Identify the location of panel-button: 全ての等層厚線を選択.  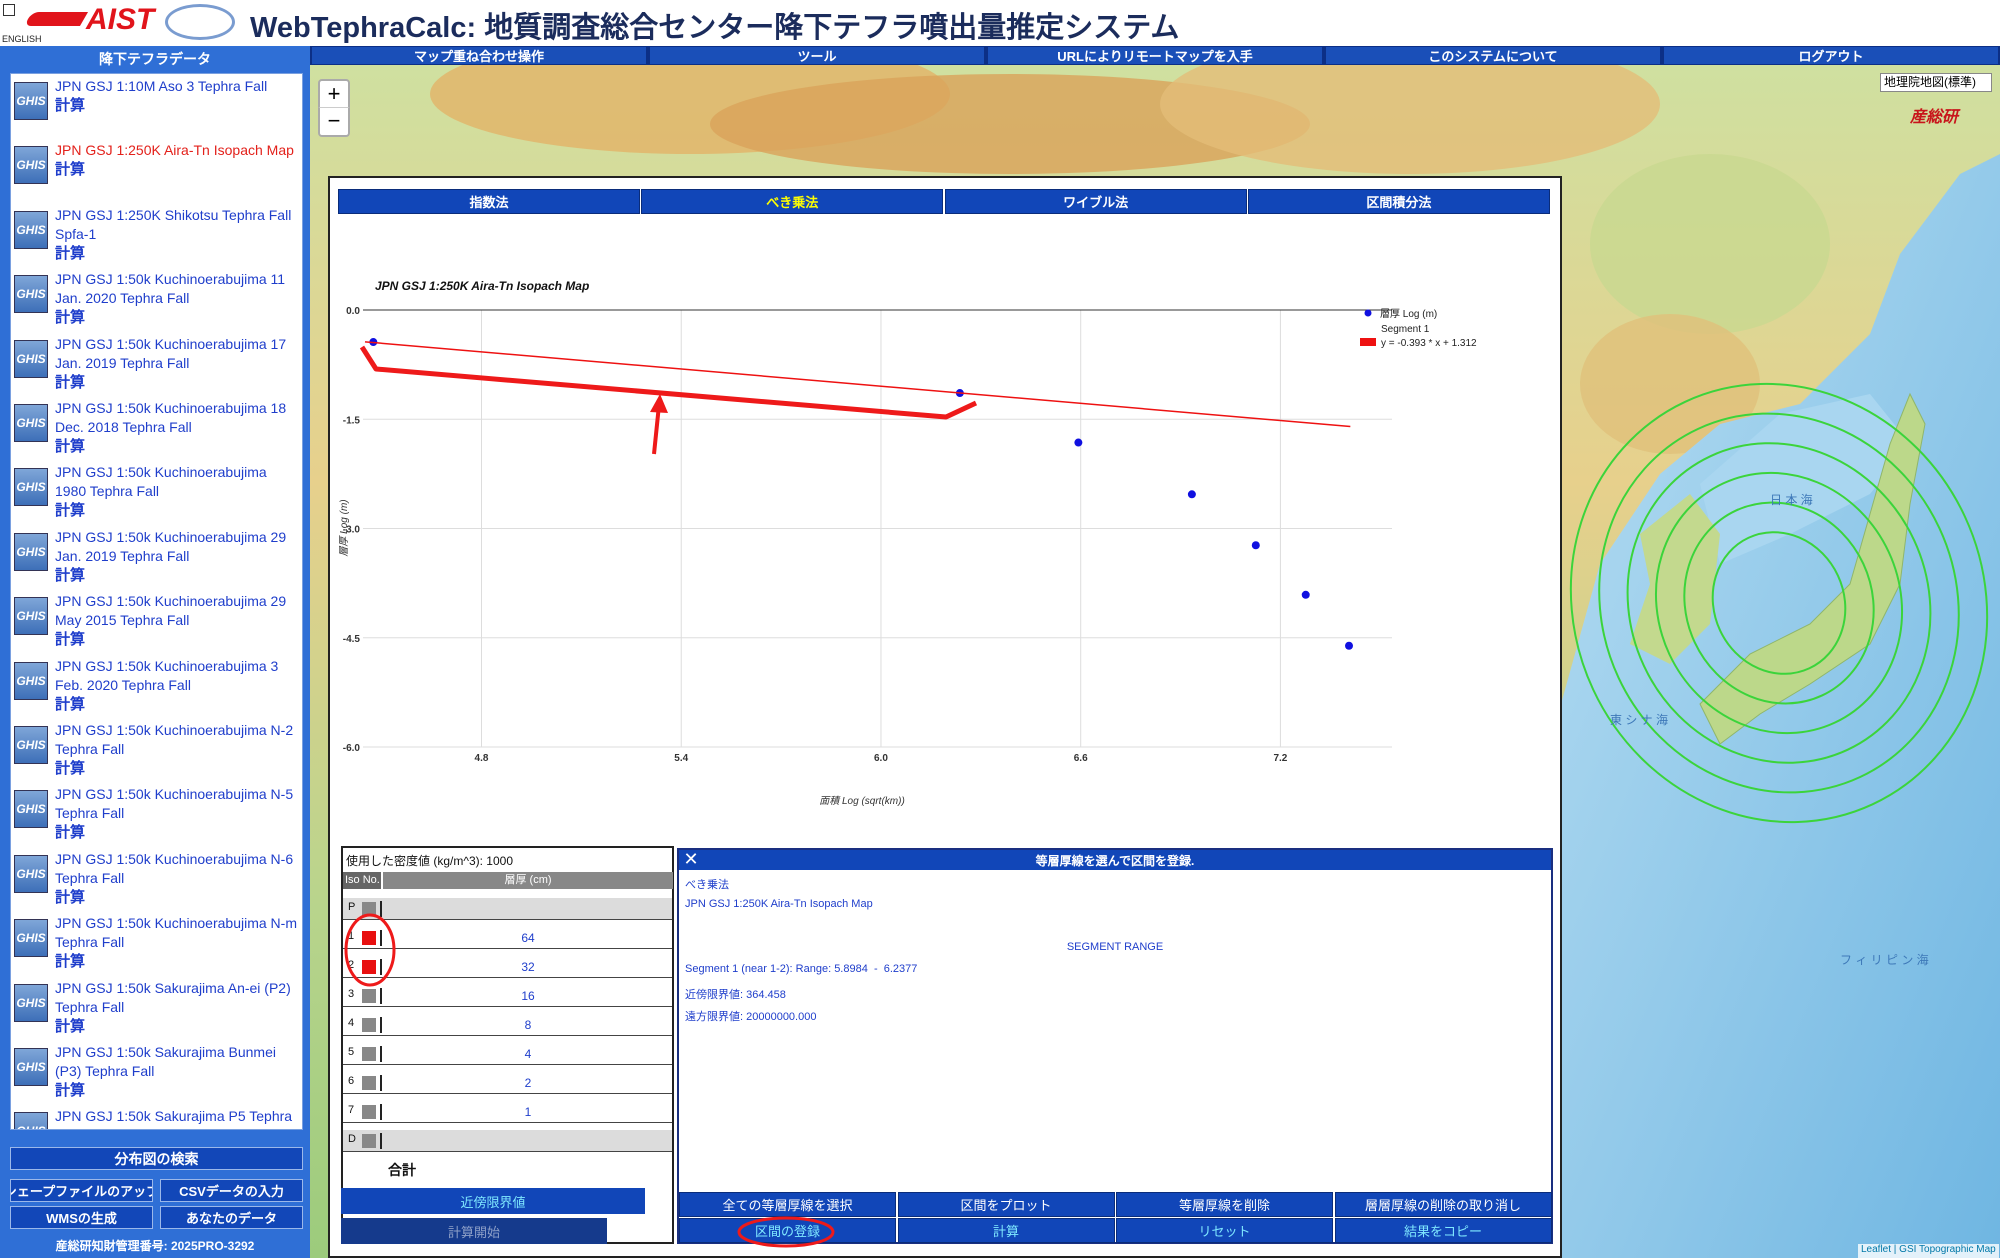
(787, 1204).